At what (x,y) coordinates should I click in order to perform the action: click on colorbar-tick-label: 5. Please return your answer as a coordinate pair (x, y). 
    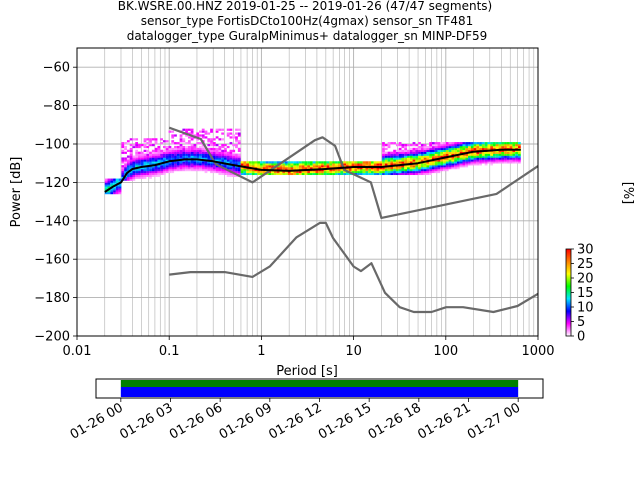
    Looking at the image, I should click on (581, 322).